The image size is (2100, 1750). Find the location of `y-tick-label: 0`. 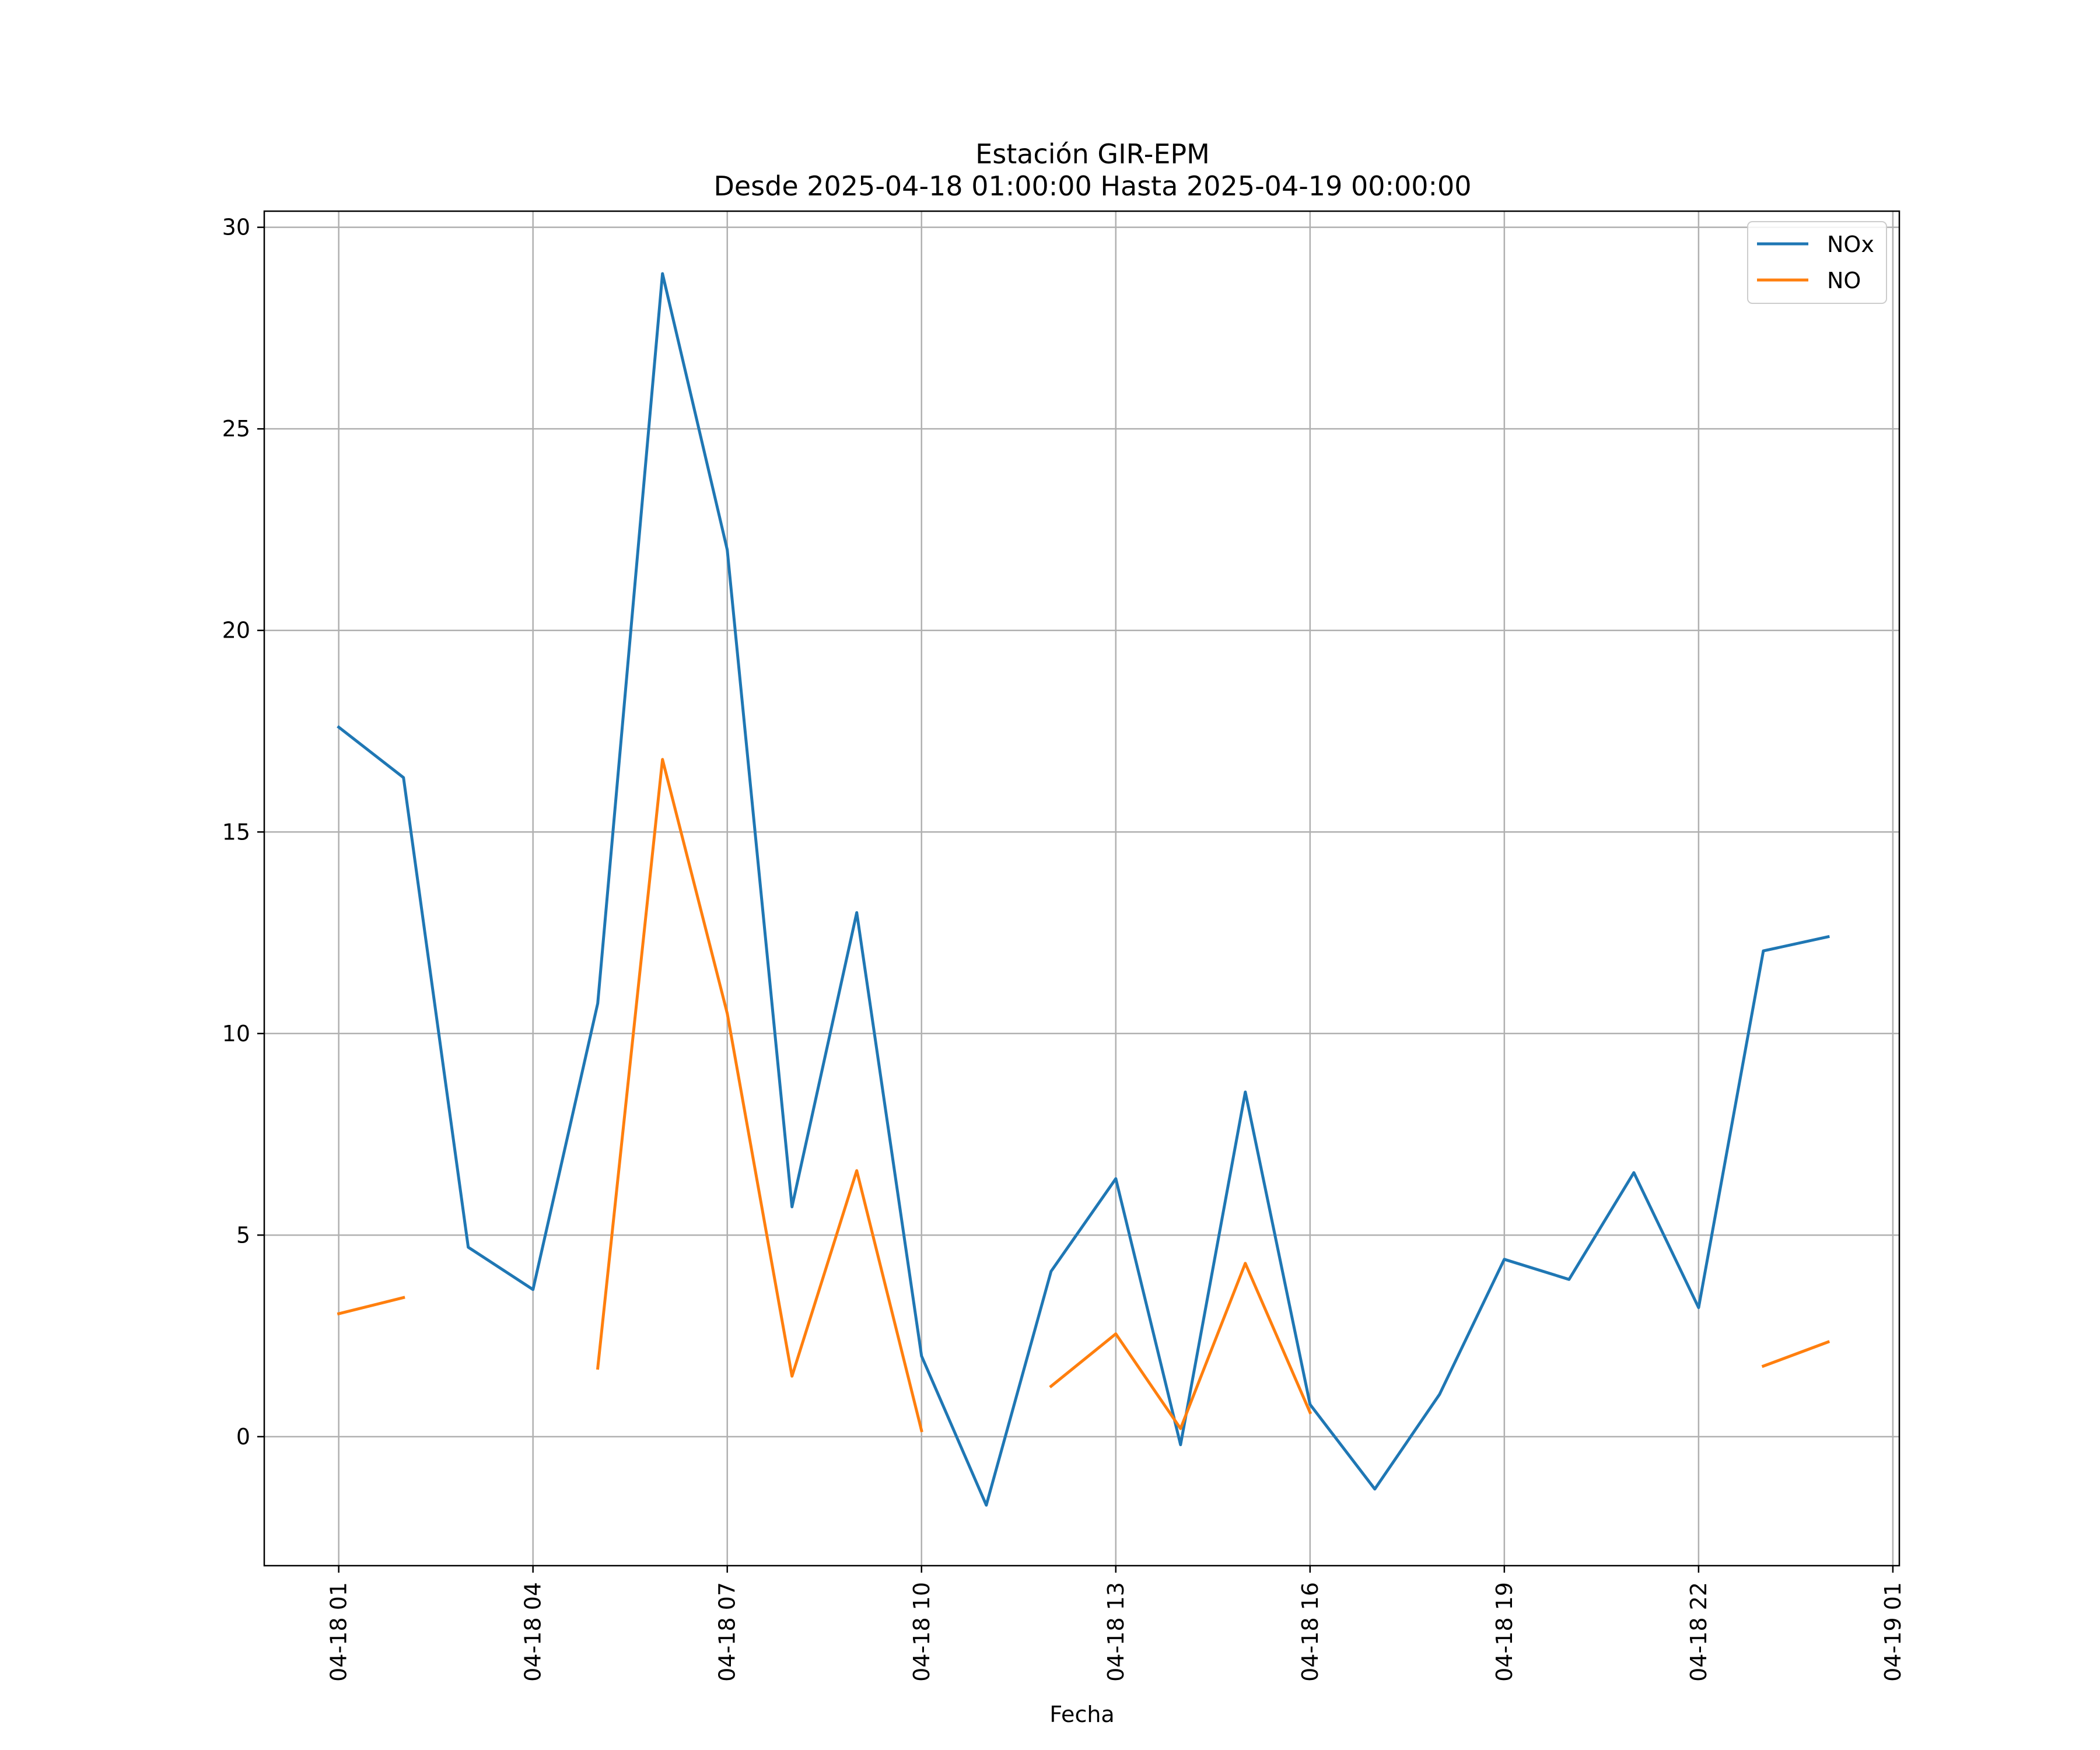

y-tick-label: 0 is located at coordinates (243, 1437).